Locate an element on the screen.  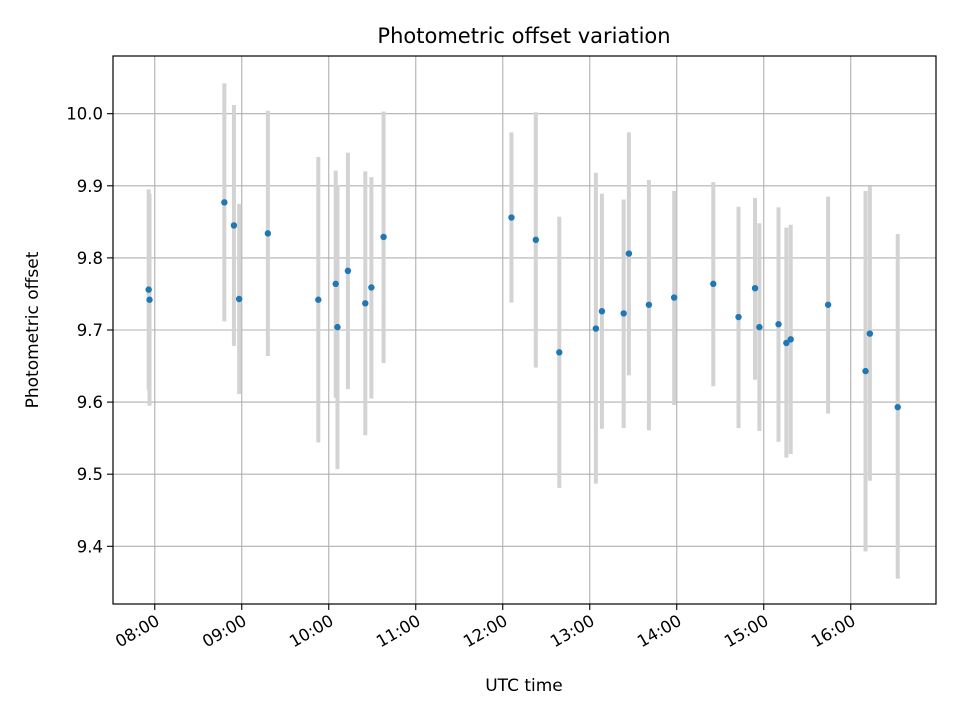
chart-title: Photometric offset variation is located at coordinates (523, 36).